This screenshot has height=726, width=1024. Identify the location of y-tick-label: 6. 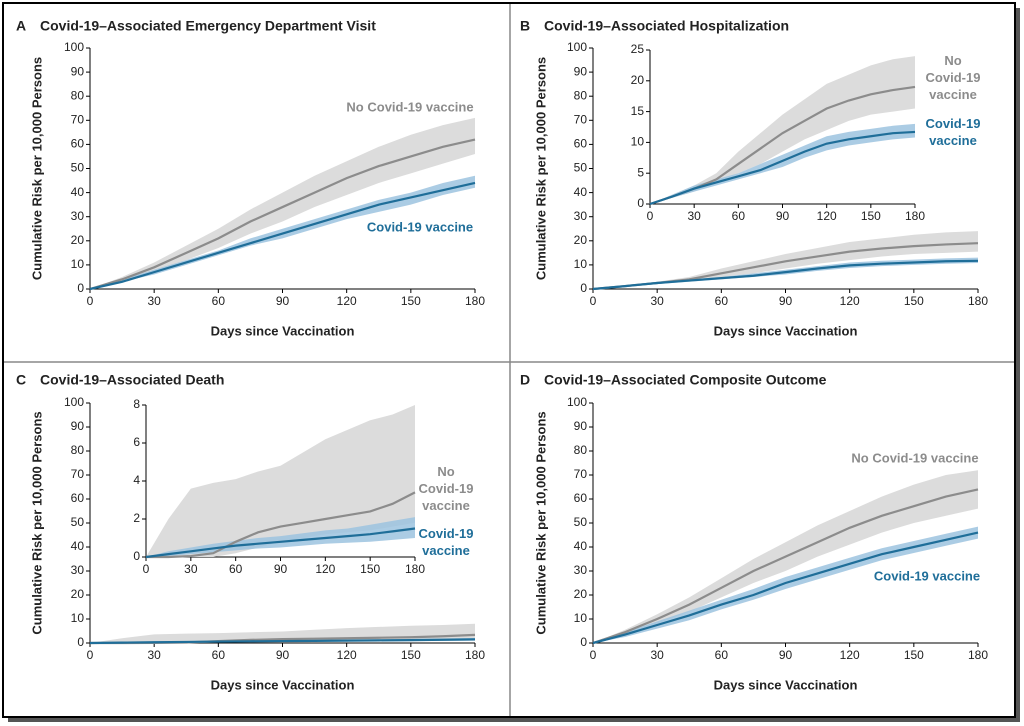
(136, 442).